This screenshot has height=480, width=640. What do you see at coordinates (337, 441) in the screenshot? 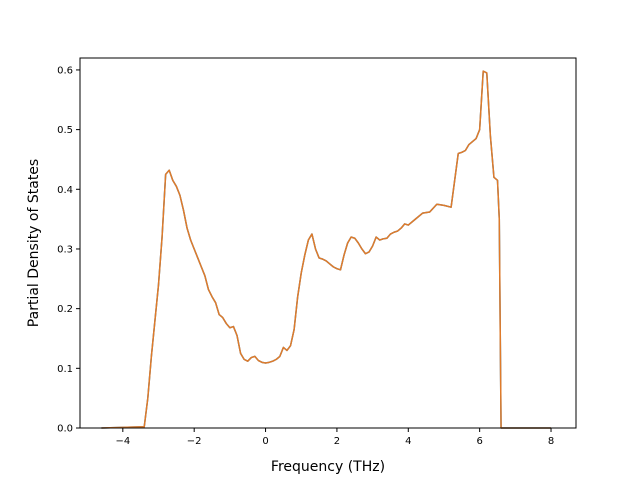
I see `x-tick-label: 2` at bounding box center [337, 441].